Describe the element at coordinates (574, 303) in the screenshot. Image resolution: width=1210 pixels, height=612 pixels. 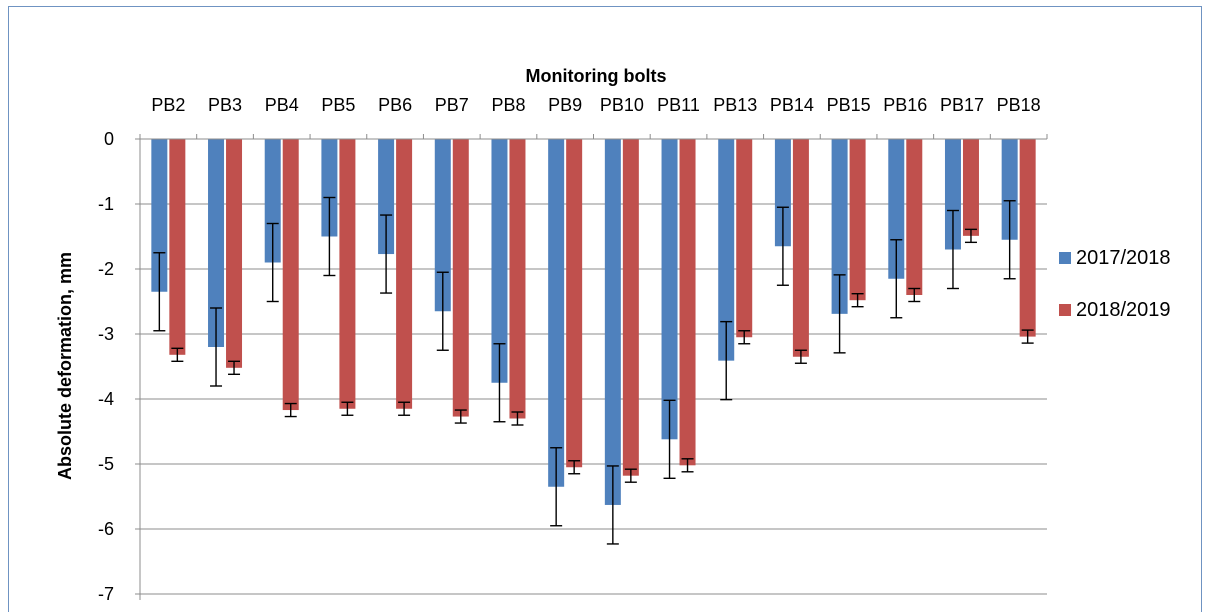
I see `bar-2018/2019-PB9` at that location.